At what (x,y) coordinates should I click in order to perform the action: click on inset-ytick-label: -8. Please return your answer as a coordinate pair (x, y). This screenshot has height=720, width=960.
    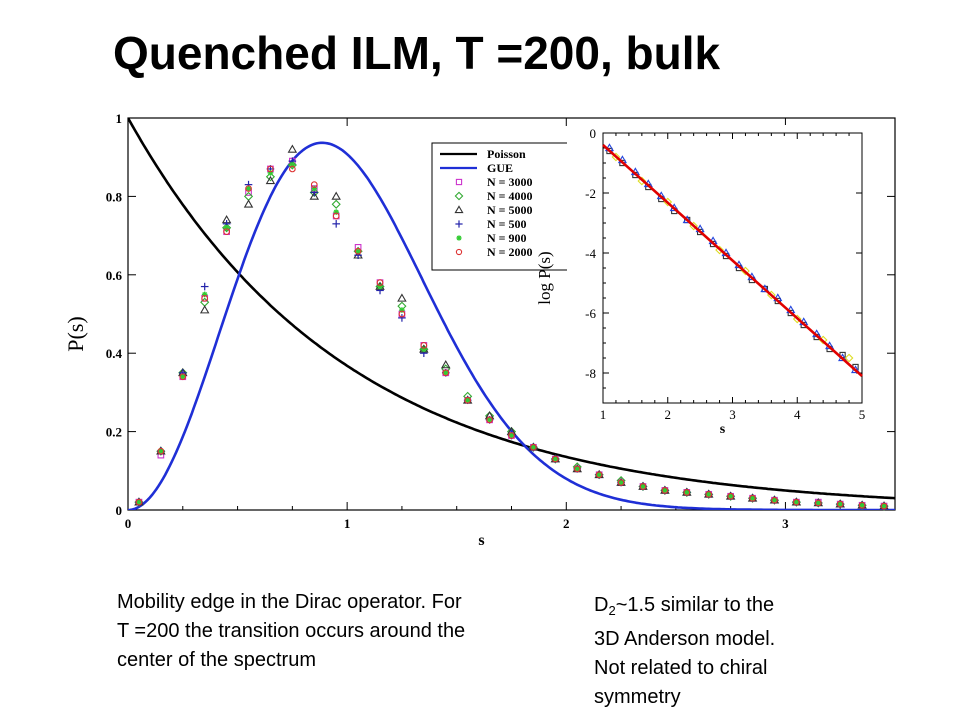
    Looking at the image, I should click on (590, 373).